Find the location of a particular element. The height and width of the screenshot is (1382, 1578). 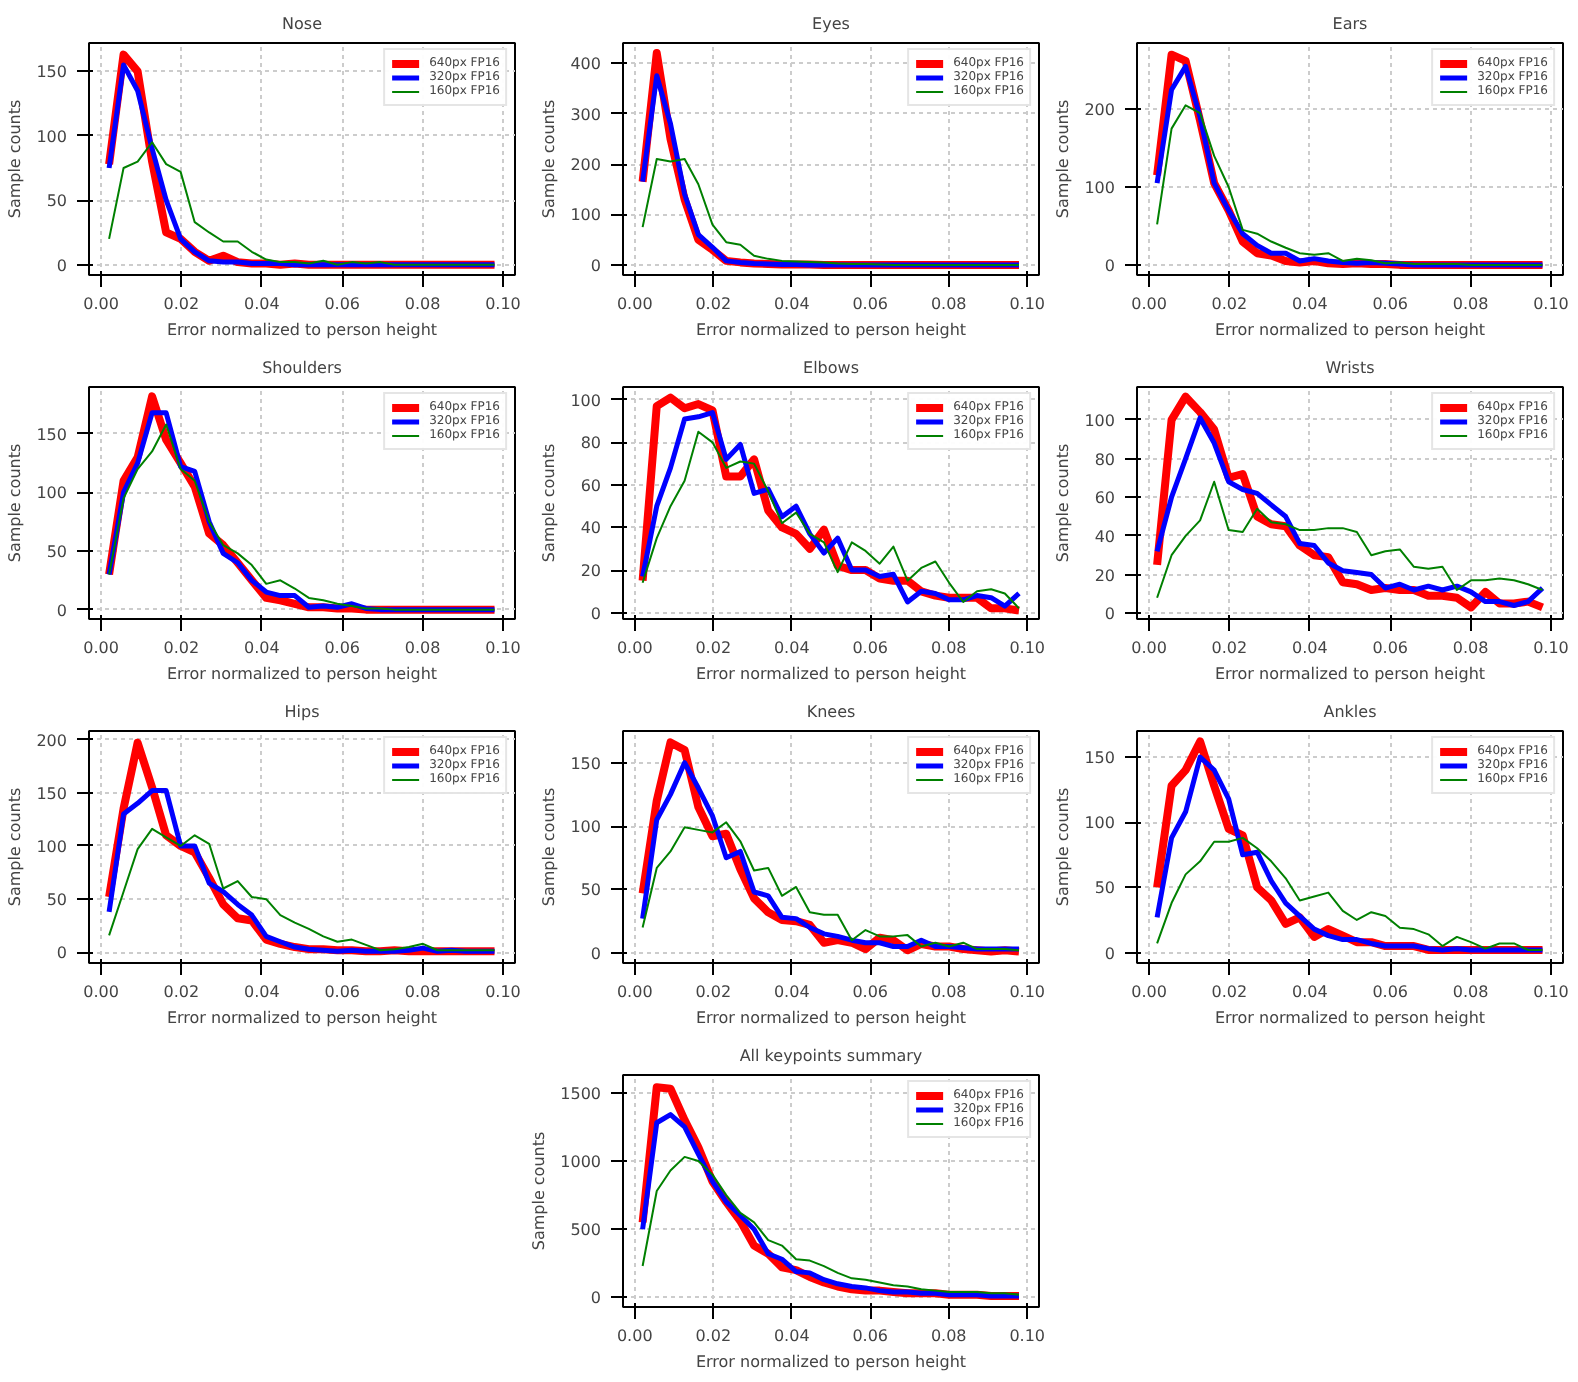

chart-title: Nose is located at coordinates (302, 24).